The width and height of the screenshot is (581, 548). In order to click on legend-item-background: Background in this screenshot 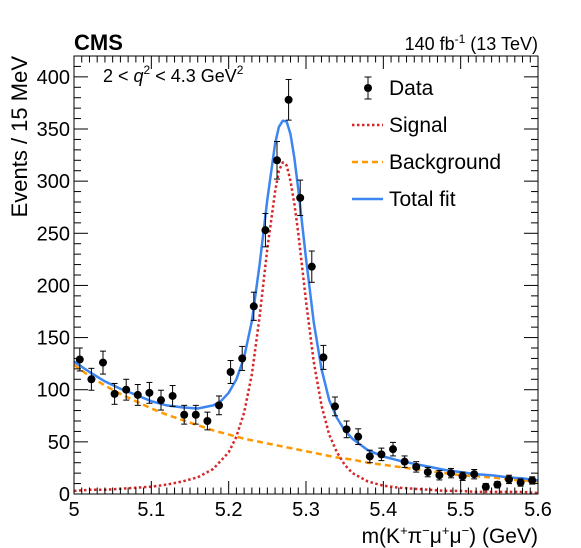, I will do `click(426, 162)`.